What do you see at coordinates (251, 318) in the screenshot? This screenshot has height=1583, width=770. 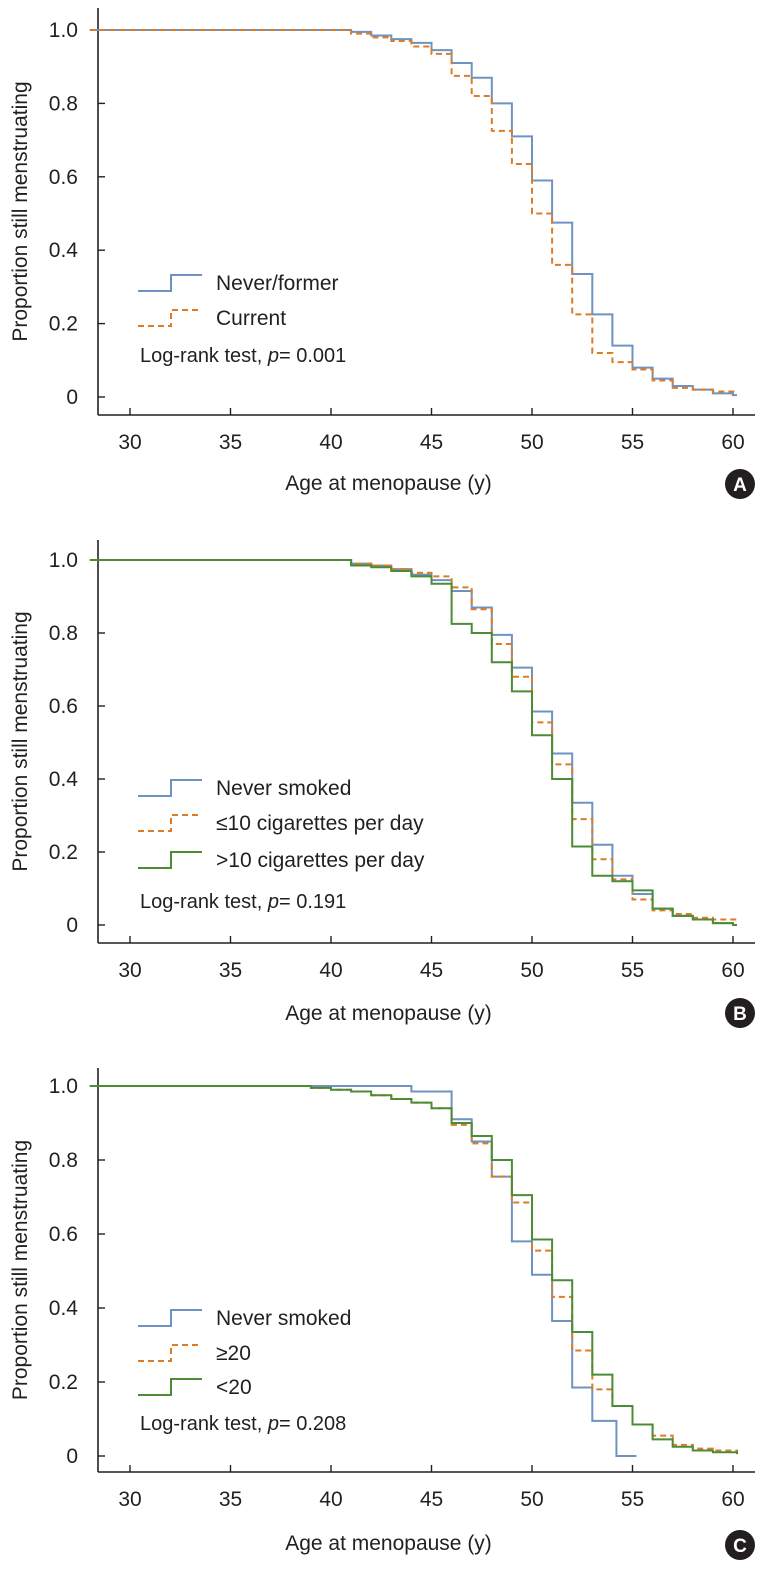 I see `legend-label-2: Current` at bounding box center [251, 318].